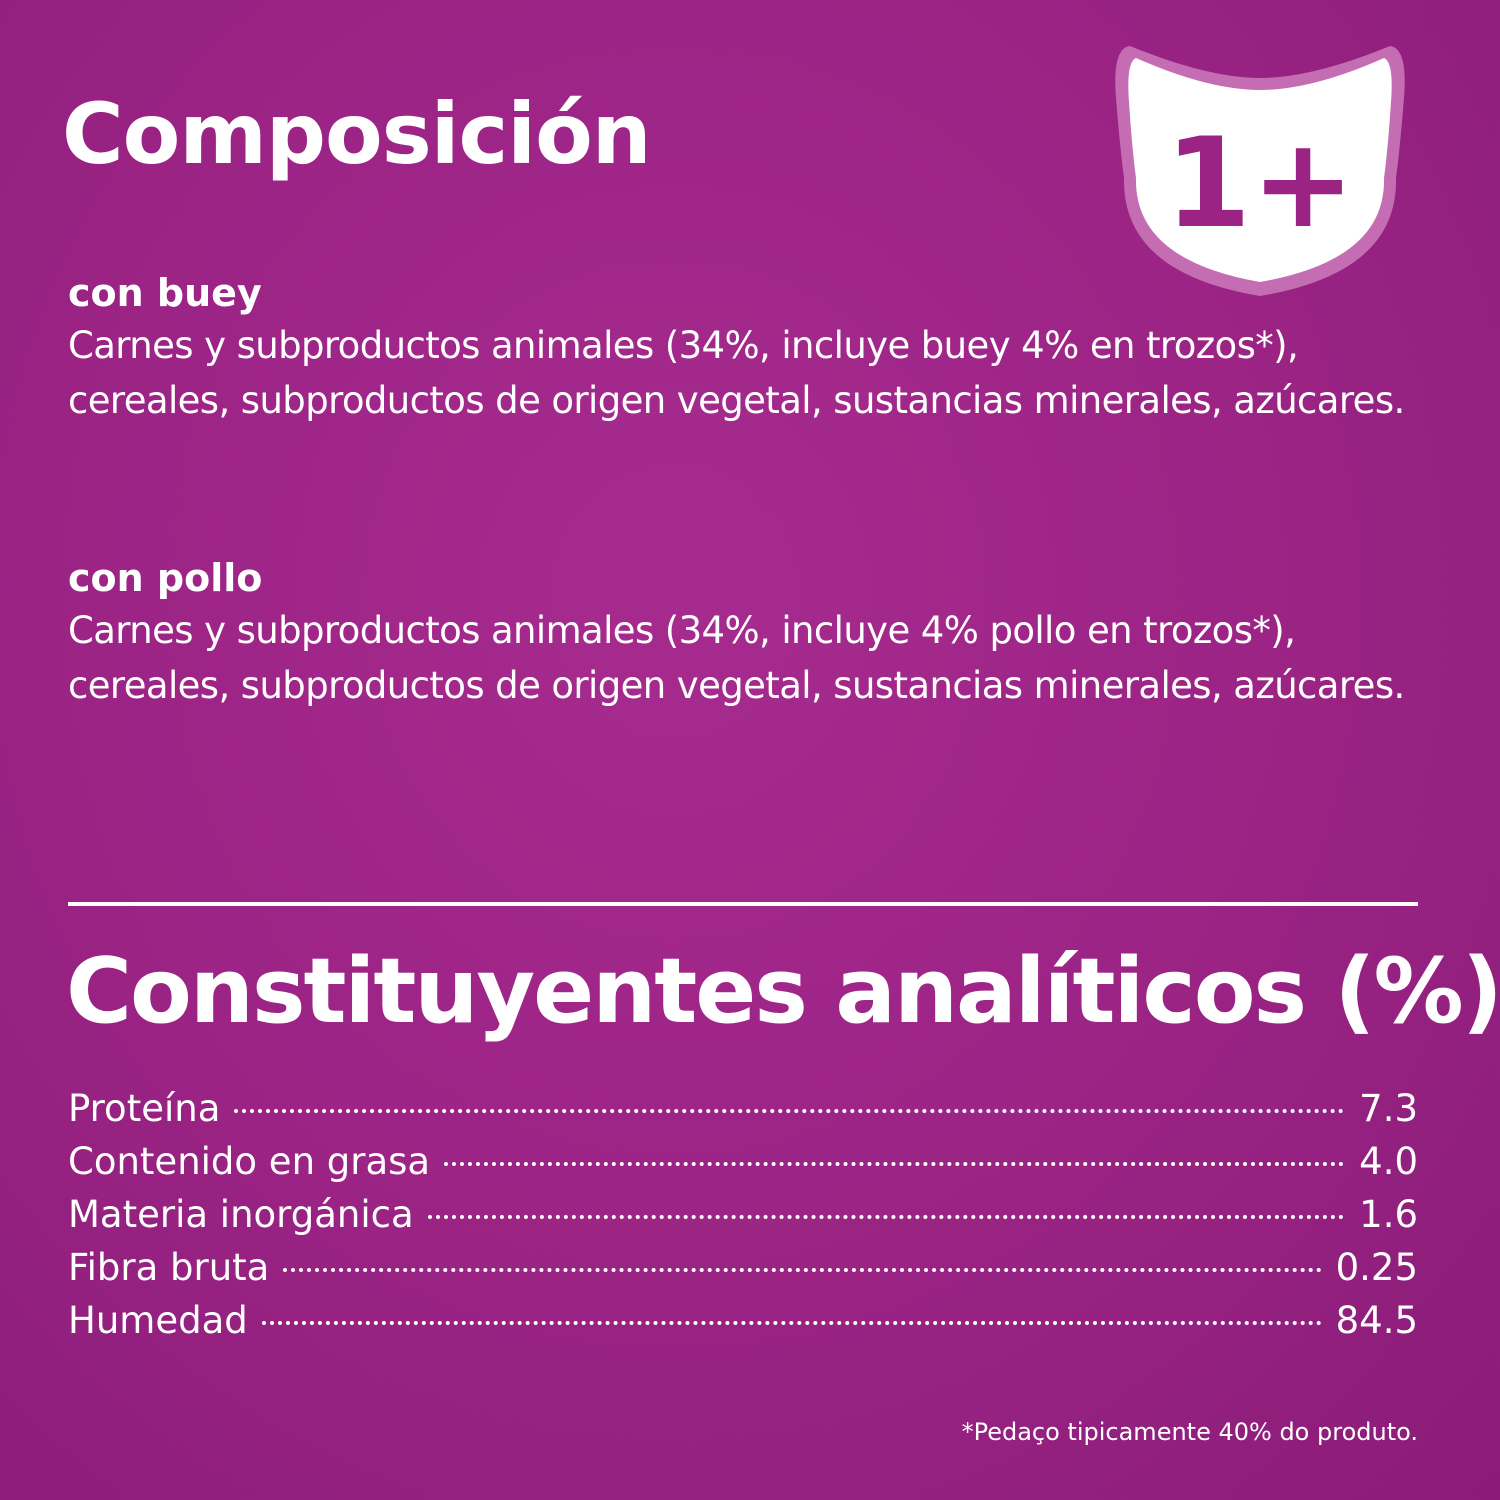 The height and width of the screenshot is (1500, 1500). I want to click on nutrient-value: 0.25, so click(1376, 1267).